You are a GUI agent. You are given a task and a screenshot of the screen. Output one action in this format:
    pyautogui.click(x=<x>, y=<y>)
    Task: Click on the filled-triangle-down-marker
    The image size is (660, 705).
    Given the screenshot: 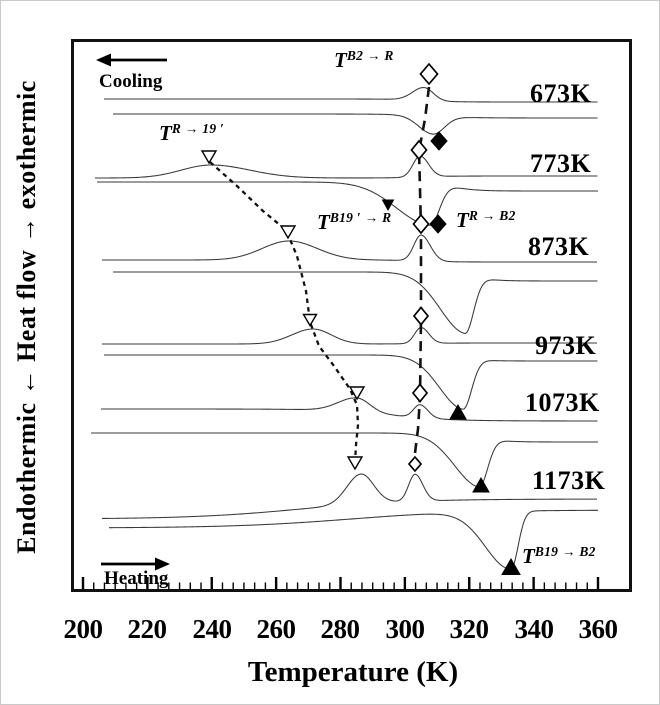 What is the action you would take?
    pyautogui.click(x=388, y=205)
    